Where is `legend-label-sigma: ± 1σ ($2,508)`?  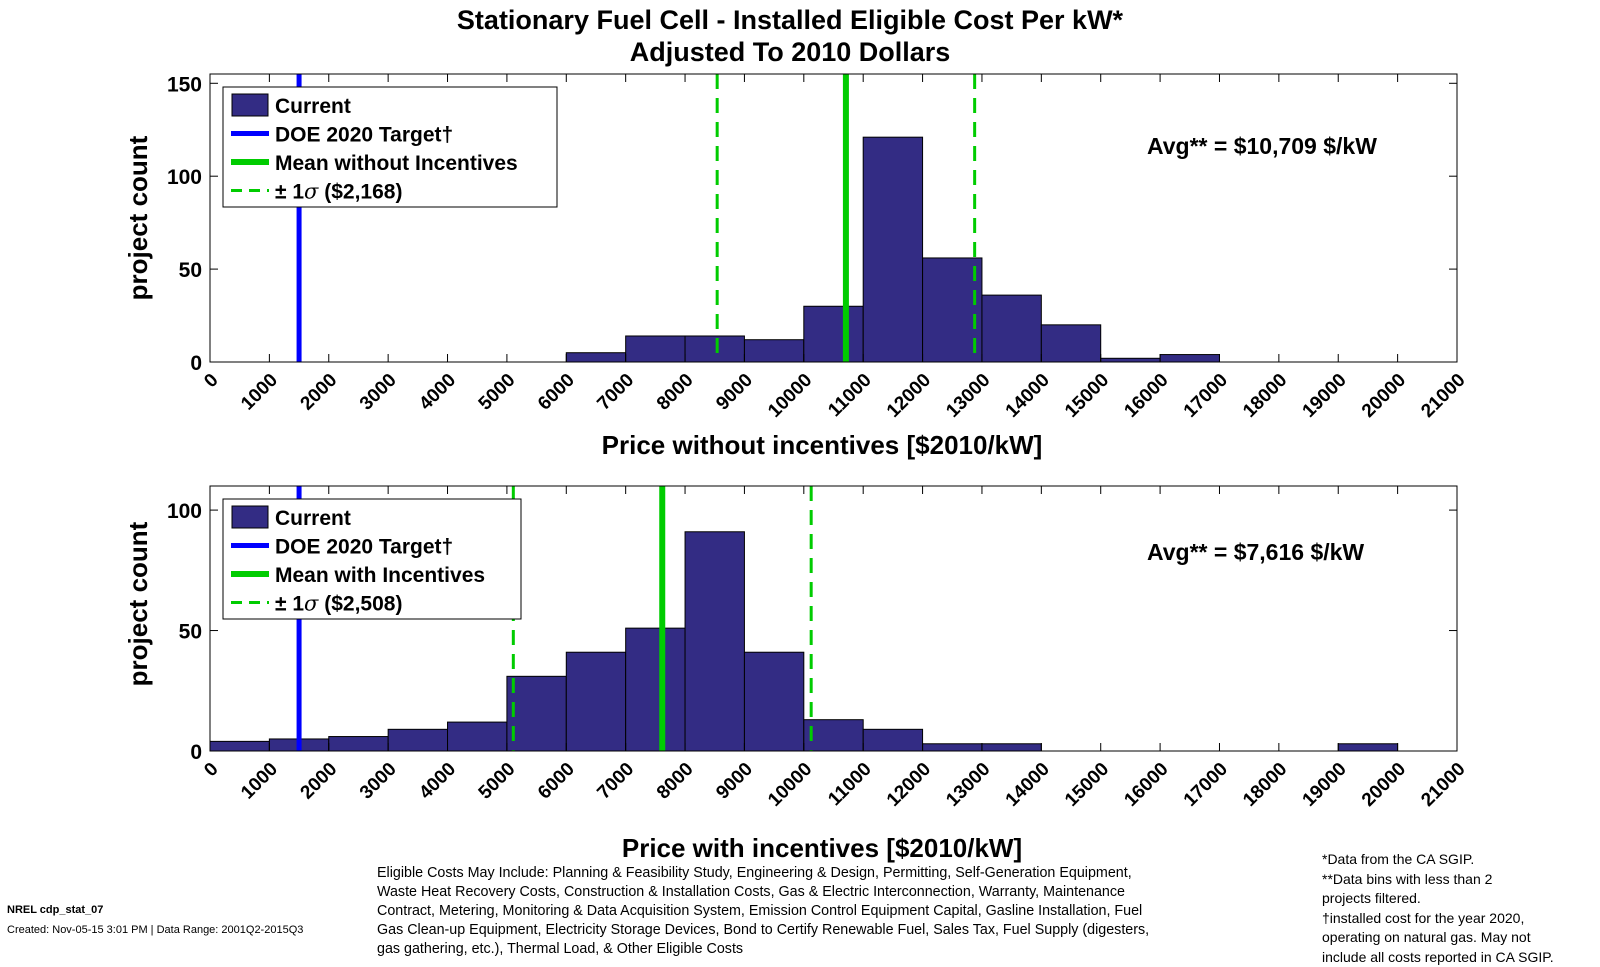
legend-label-sigma: ± 1σ ($2,508) is located at coordinates (338, 604).